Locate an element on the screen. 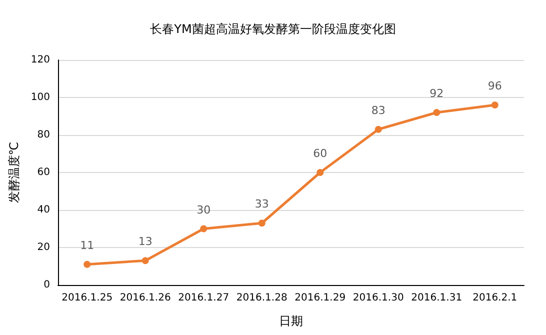 This screenshot has width=546, height=335. y-axis-title: 发酵温度℃ is located at coordinates (14, 173).